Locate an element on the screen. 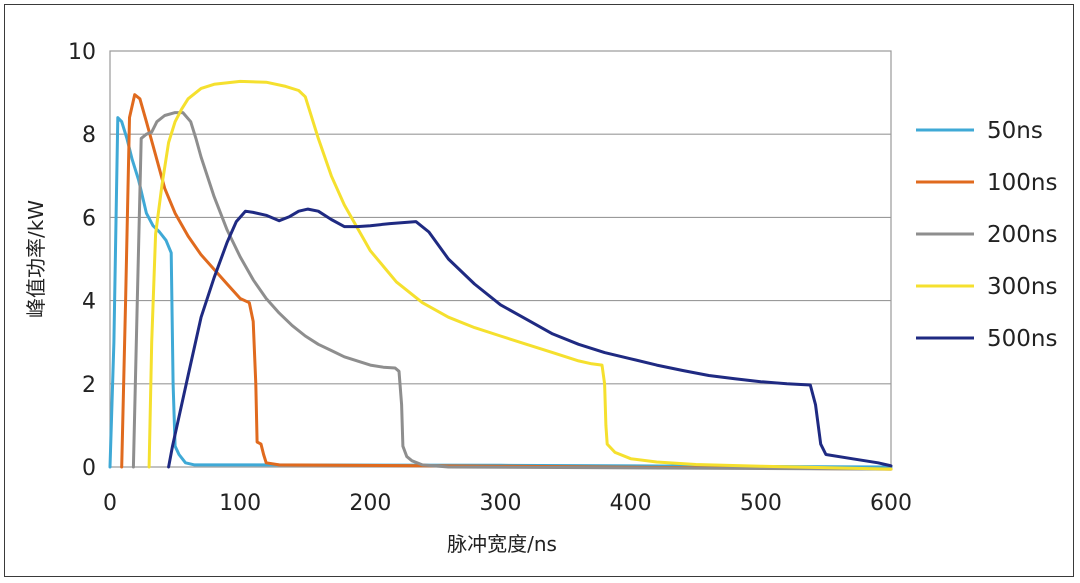  legend-label: 50ns is located at coordinates (1015, 131).